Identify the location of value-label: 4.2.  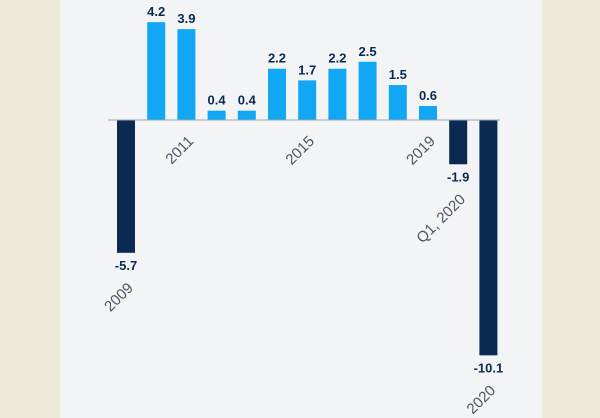
(156, 11).